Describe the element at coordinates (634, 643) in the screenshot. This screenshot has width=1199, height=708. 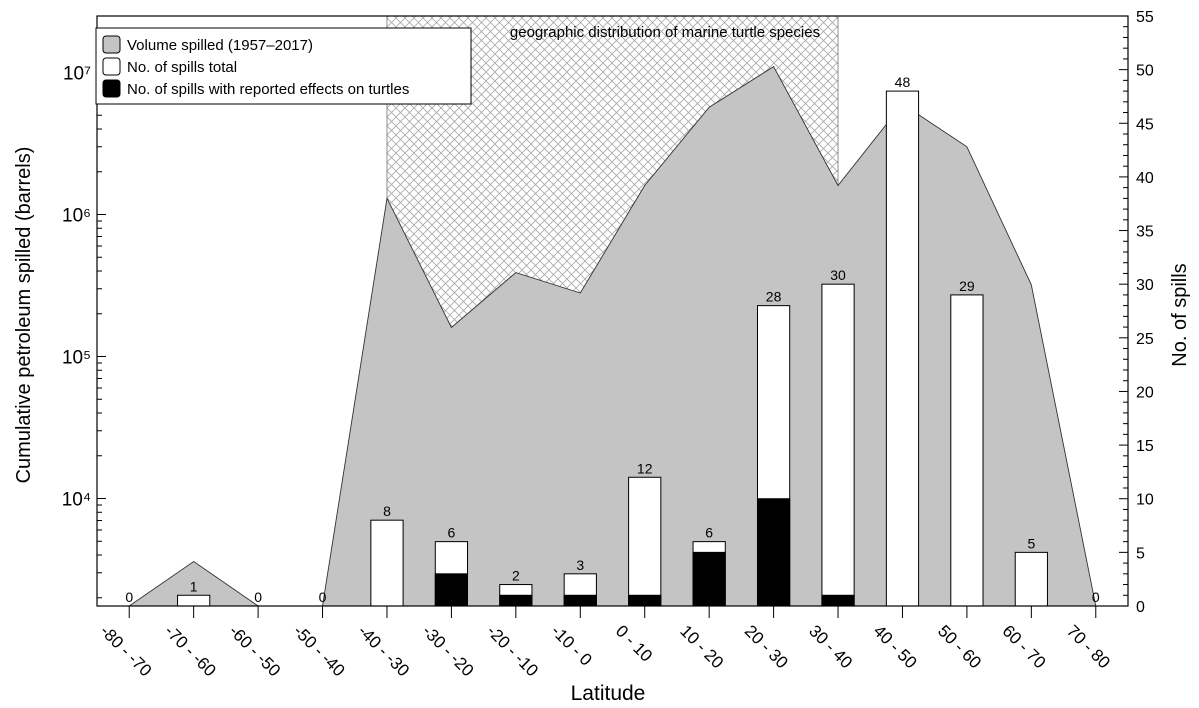
I see `x-axis-tick-label: 0 - 10` at that location.